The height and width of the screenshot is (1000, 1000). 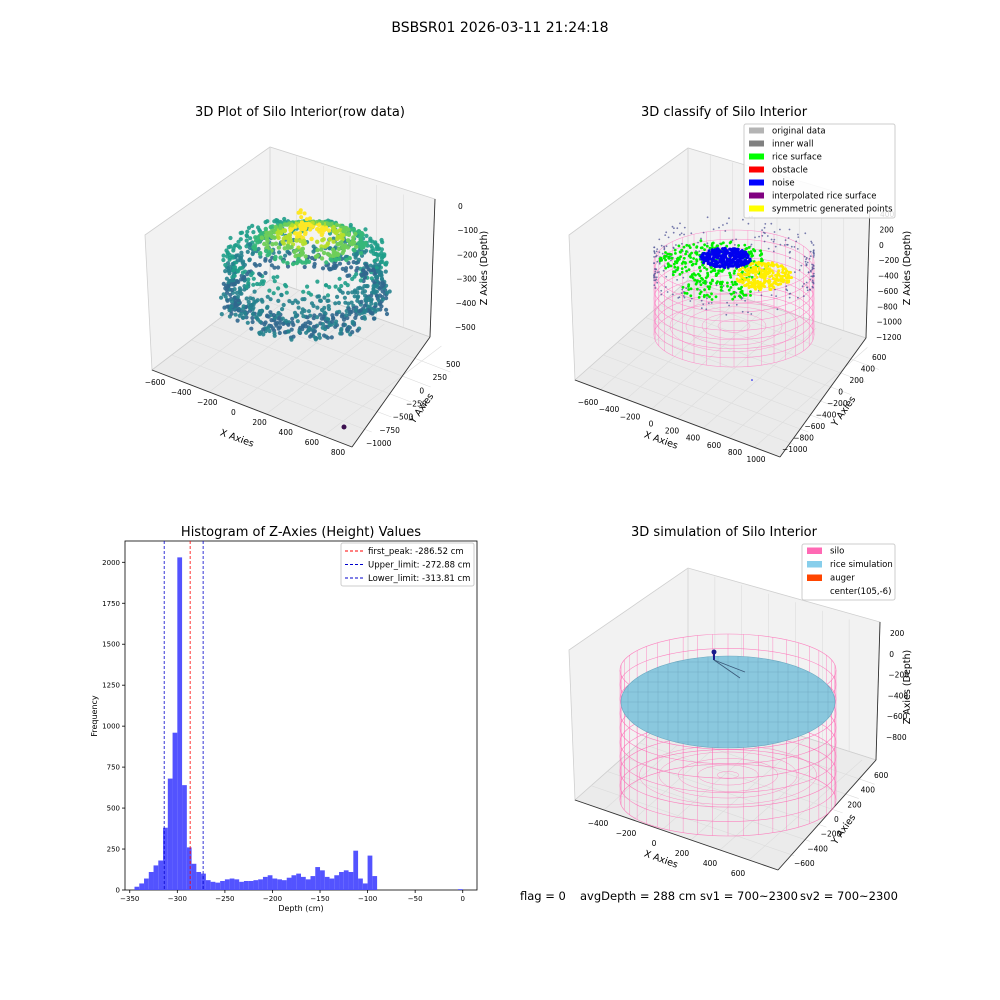 I want to click on y-tick-label: 1750, so click(x=111, y=604).